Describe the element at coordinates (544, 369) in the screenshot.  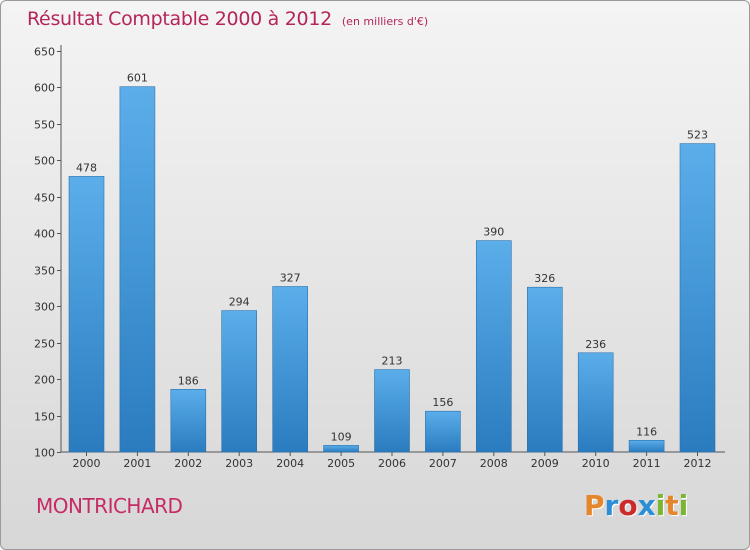
I see `bar-2009` at that location.